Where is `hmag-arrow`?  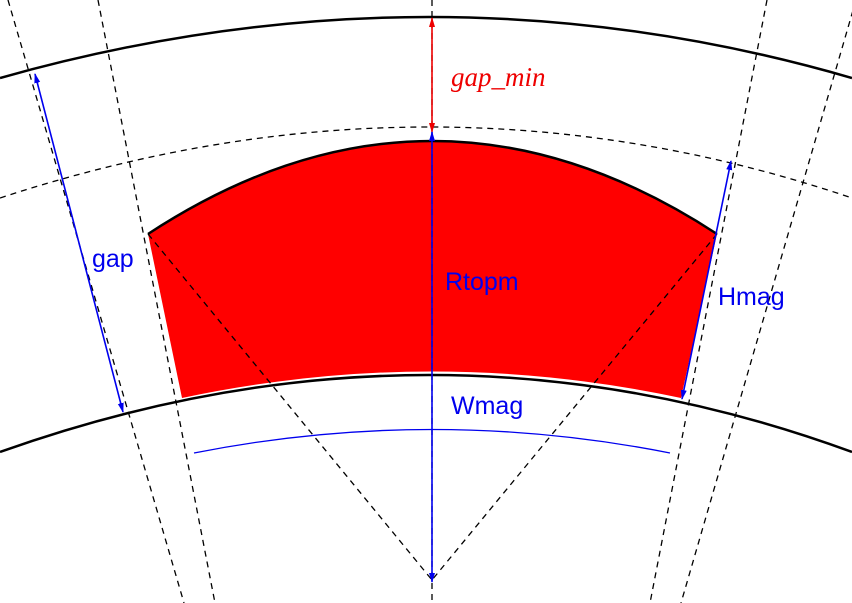 hmag-arrow is located at coordinates (706, 280).